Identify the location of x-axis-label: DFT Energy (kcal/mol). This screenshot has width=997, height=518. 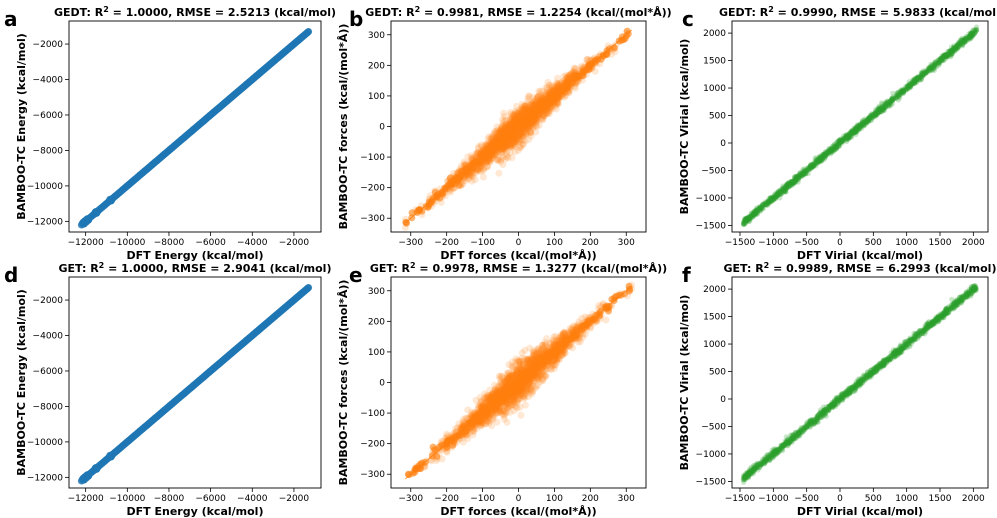
(195, 255).